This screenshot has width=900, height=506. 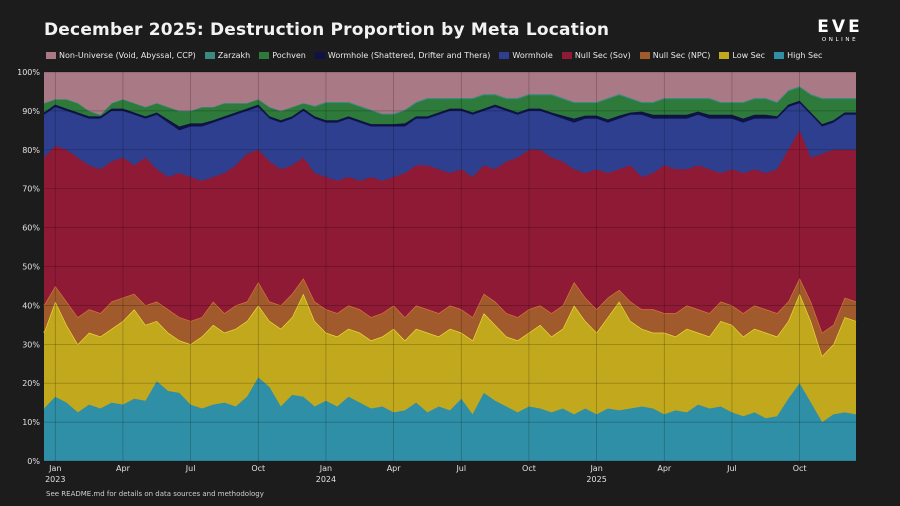 I want to click on legend-item: Wormhole (Shattered, Drifter and Thera), so click(x=402, y=55).